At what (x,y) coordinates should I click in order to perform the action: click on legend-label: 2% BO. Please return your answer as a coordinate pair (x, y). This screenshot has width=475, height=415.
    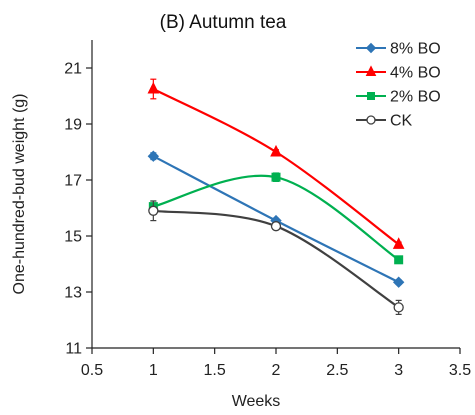
    Looking at the image, I should click on (415, 97).